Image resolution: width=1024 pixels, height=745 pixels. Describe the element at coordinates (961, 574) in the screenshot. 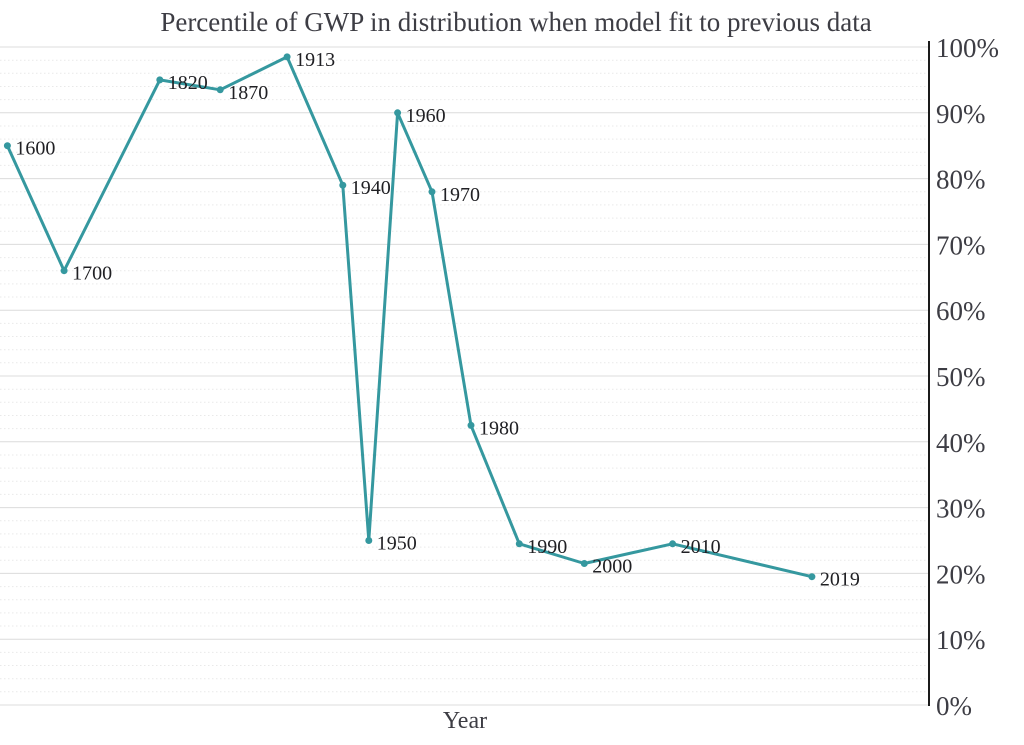

I see `y-tick-label: 20%` at that location.